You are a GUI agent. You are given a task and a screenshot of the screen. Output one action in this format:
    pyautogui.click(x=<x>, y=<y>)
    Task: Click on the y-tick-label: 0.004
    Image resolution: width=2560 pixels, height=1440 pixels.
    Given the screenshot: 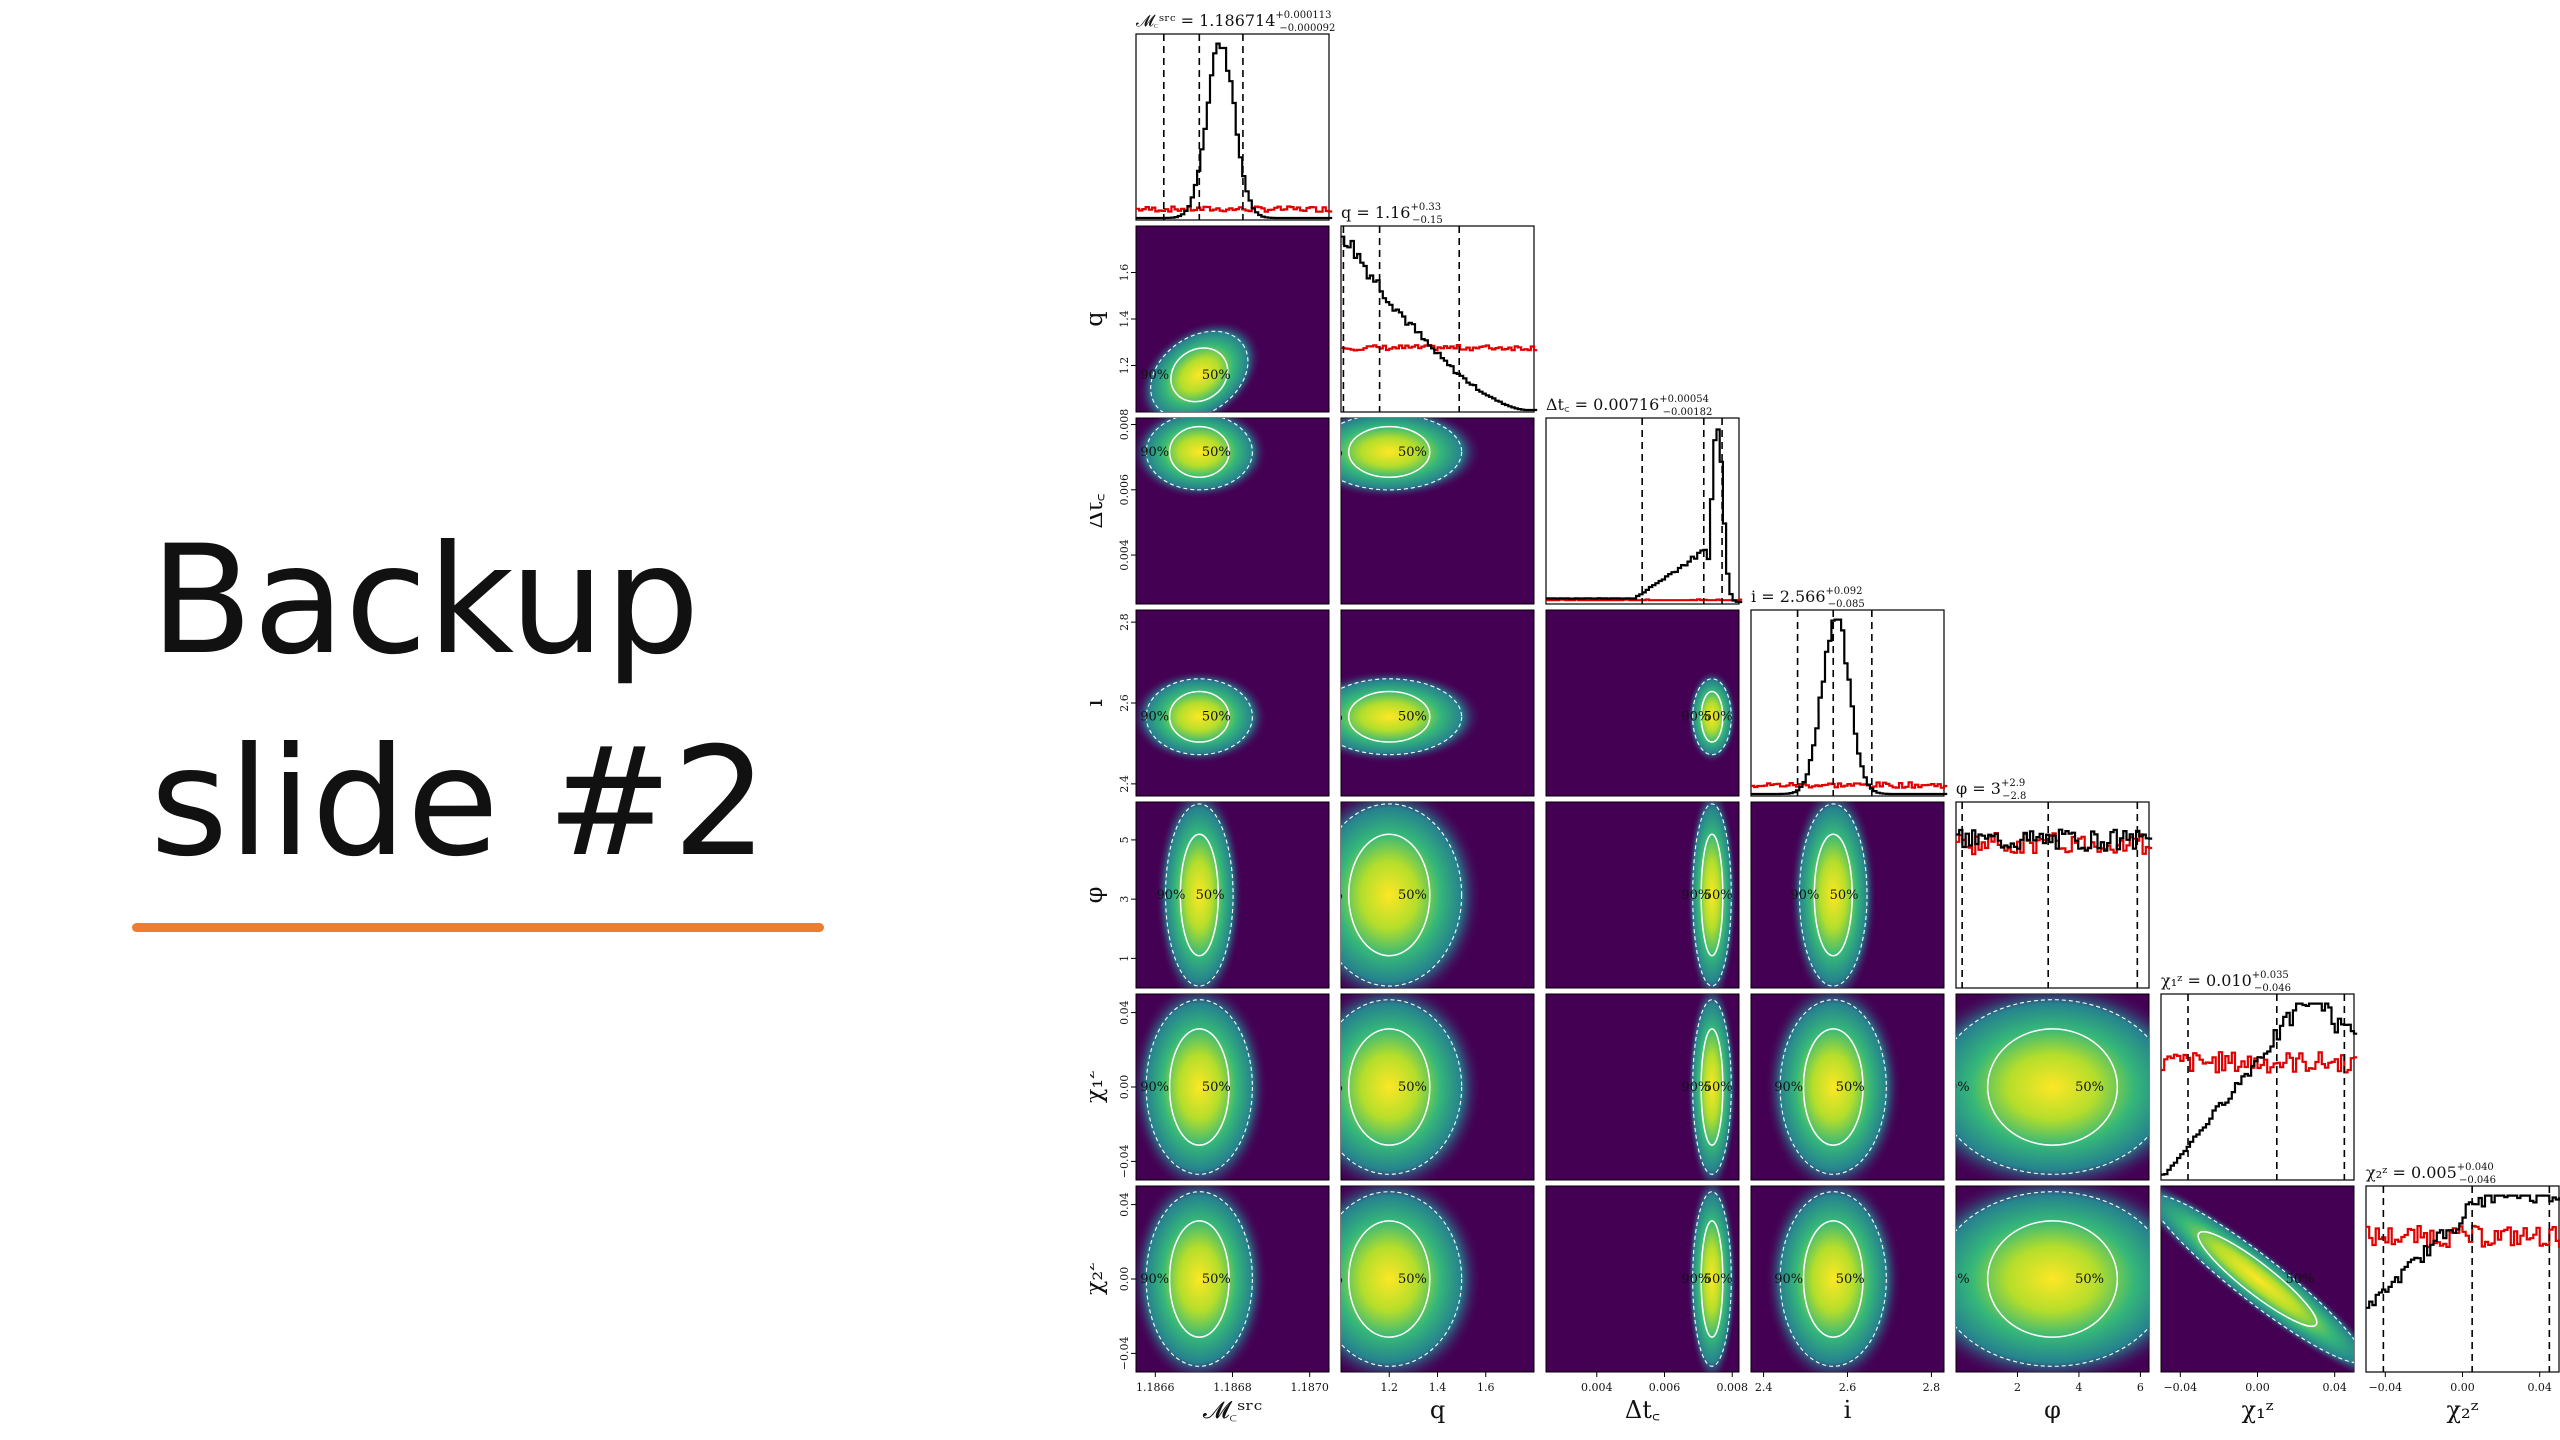 What is the action you would take?
    pyautogui.click(x=1124, y=555)
    